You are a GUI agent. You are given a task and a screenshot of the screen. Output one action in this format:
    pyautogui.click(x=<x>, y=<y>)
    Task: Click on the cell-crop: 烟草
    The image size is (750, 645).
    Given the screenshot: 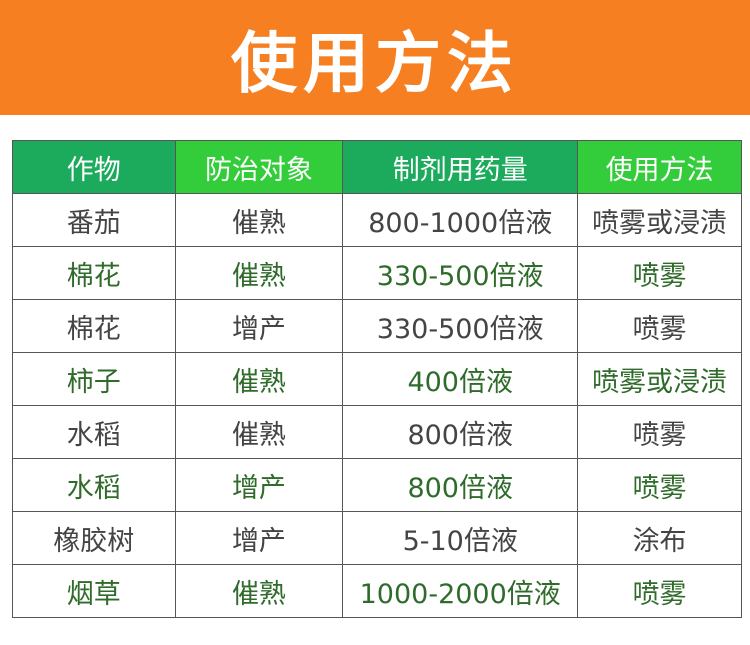 What is the action you would take?
    pyautogui.click(x=94, y=591)
    